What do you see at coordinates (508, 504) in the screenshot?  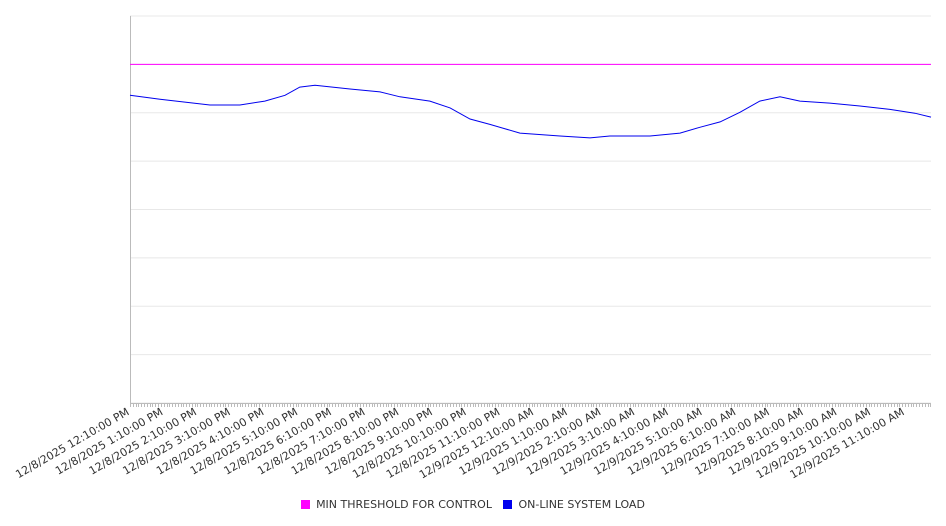 I see `legend-swatch-load` at bounding box center [508, 504].